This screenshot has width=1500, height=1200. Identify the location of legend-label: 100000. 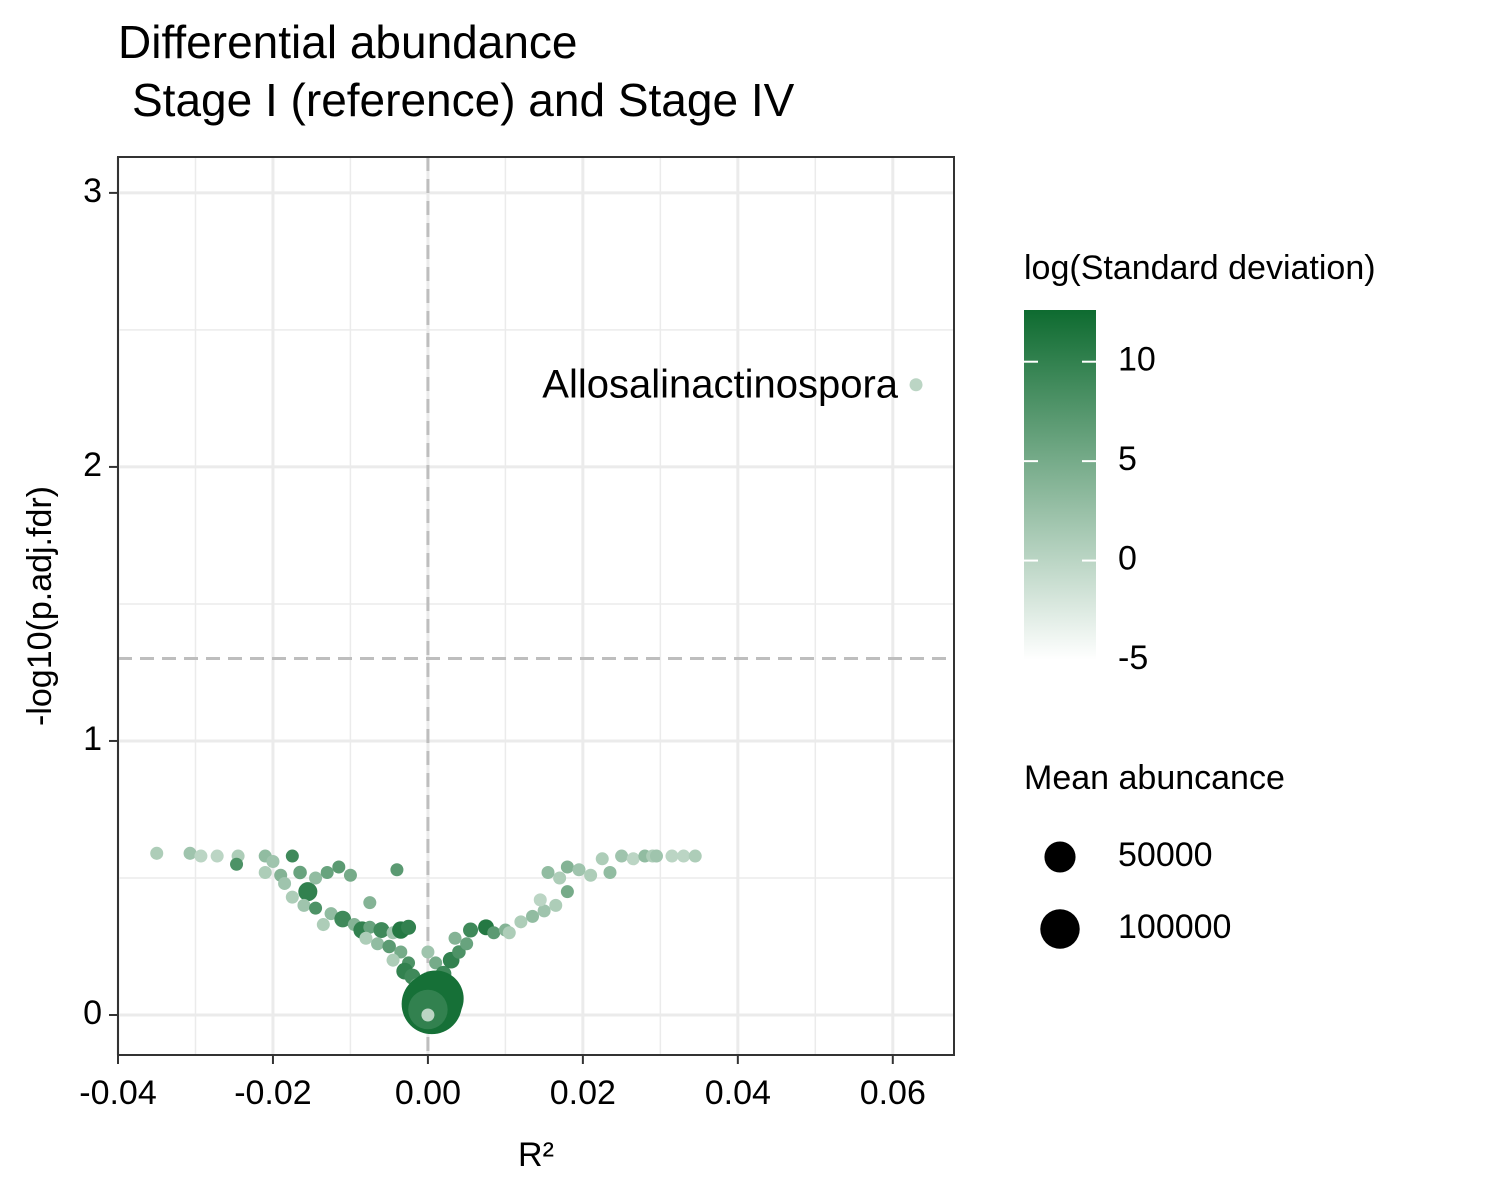
(1174, 927).